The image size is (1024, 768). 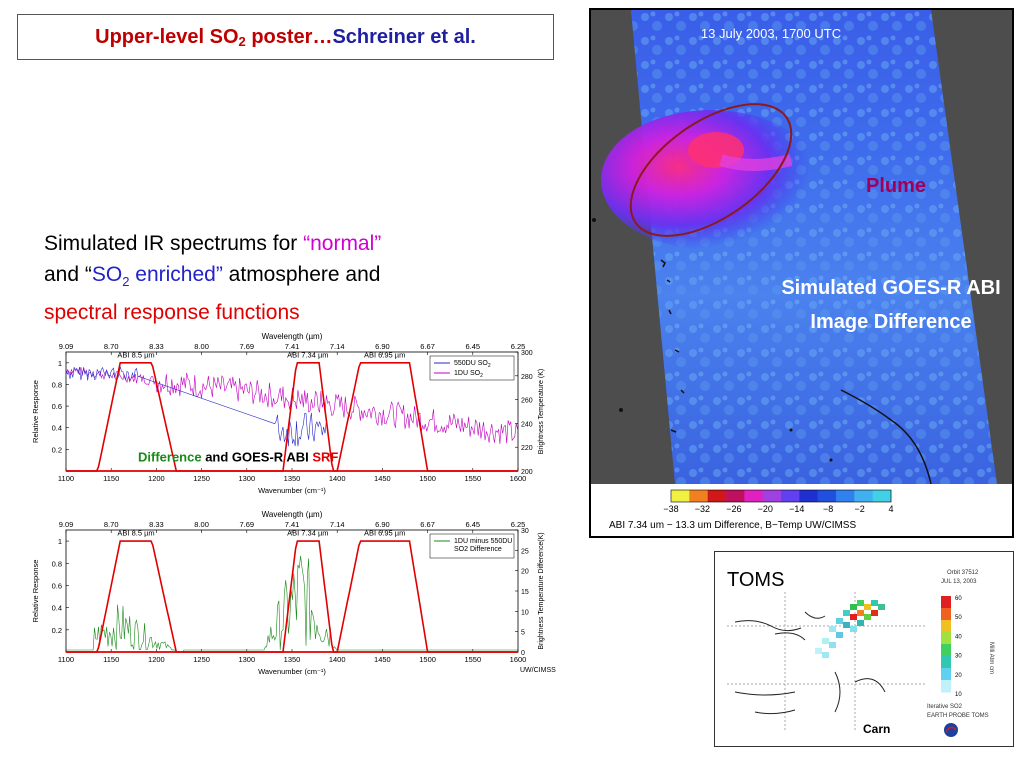 I want to click on colorbar-tick-label: −14, so click(x=796, y=509).